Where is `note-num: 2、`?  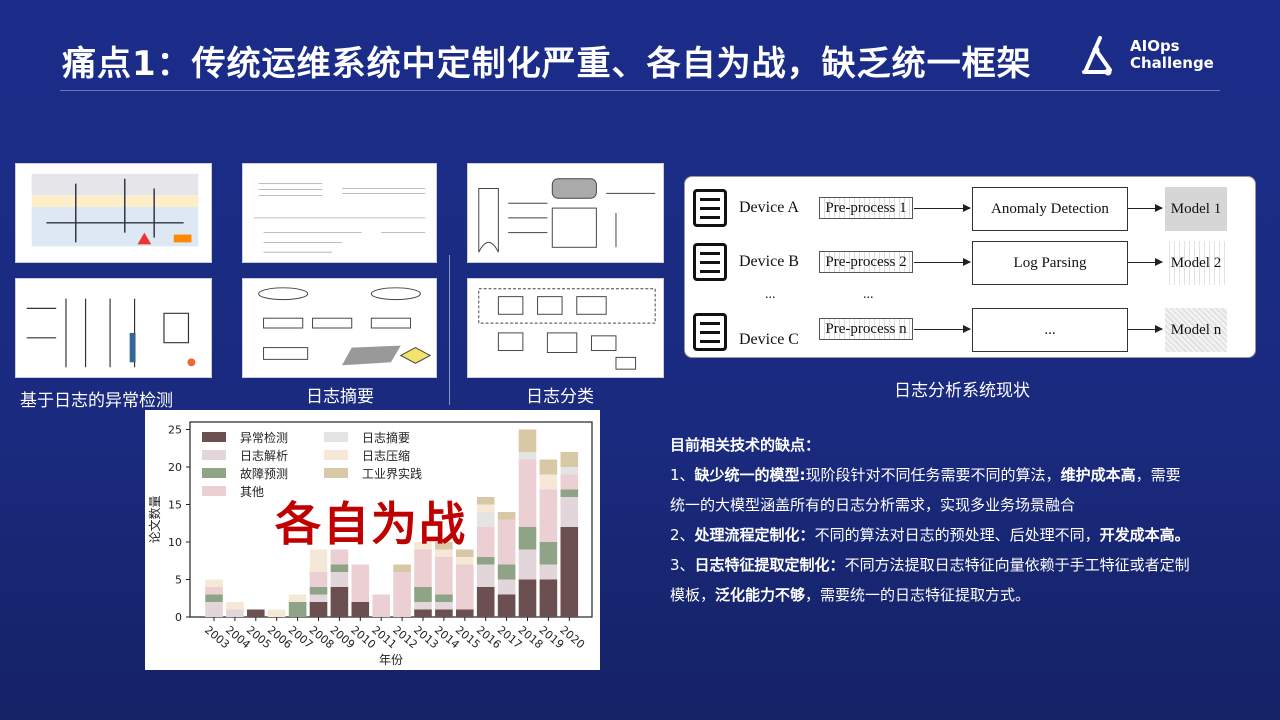
note-num: 2、 is located at coordinates (682, 535).